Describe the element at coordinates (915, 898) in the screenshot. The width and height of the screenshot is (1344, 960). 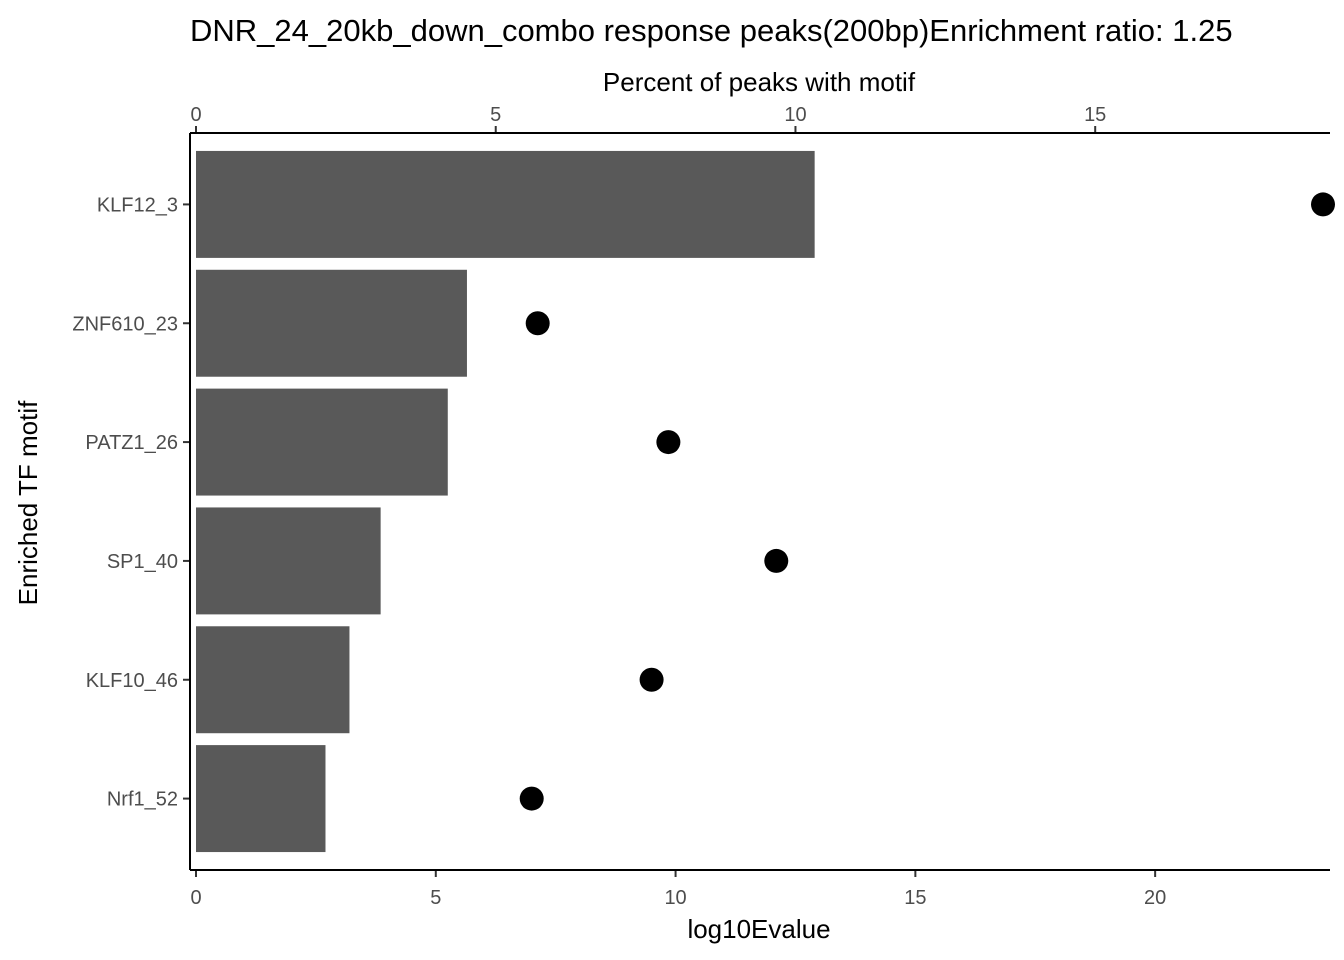
I see `x-tick-label: 15` at that location.